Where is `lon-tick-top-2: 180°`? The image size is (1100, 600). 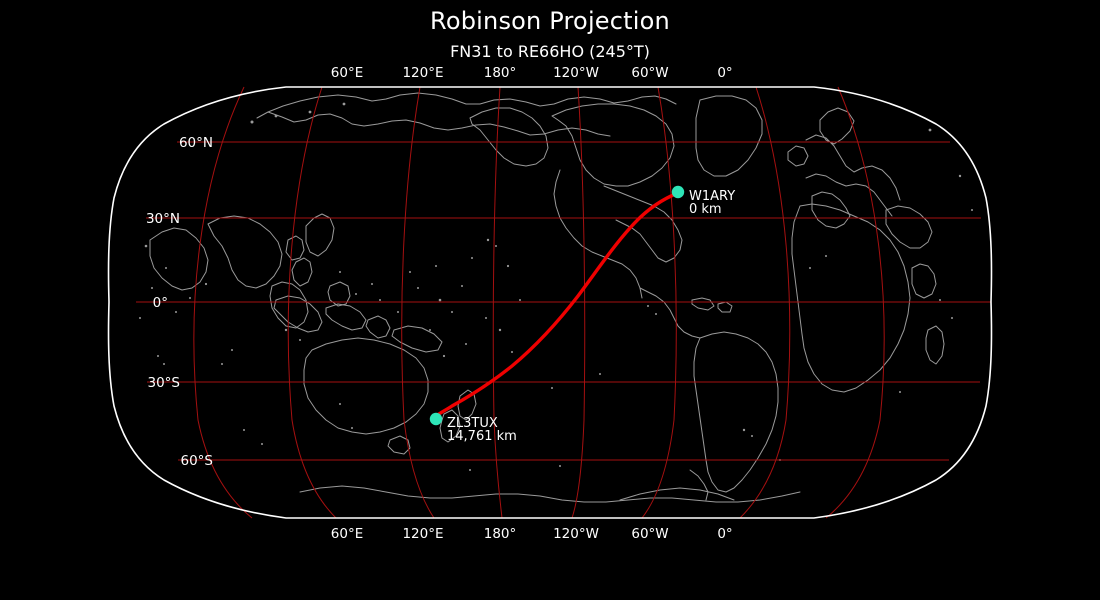
lon-tick-top-2: 180° is located at coordinates (500, 73).